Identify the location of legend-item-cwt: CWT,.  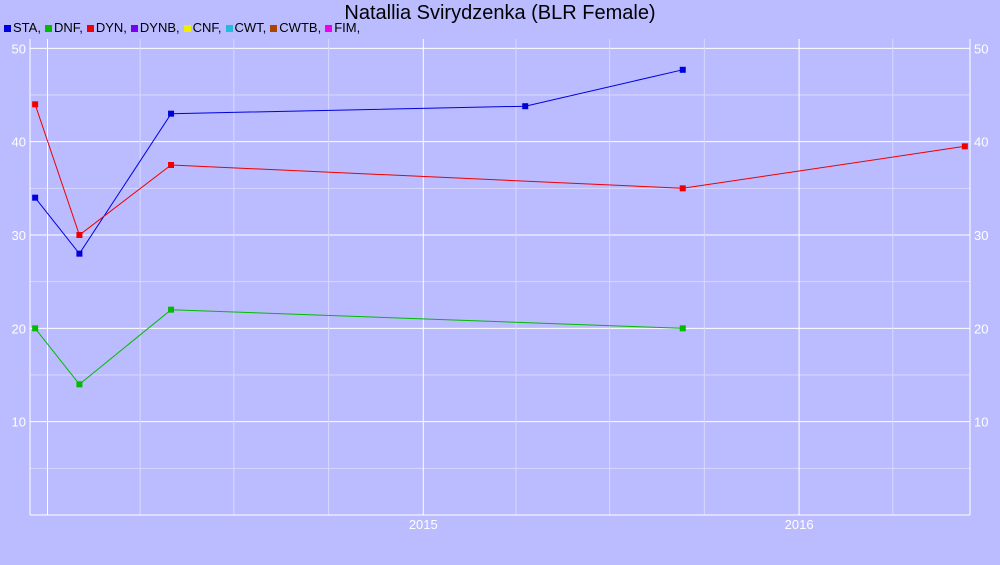
(246, 28).